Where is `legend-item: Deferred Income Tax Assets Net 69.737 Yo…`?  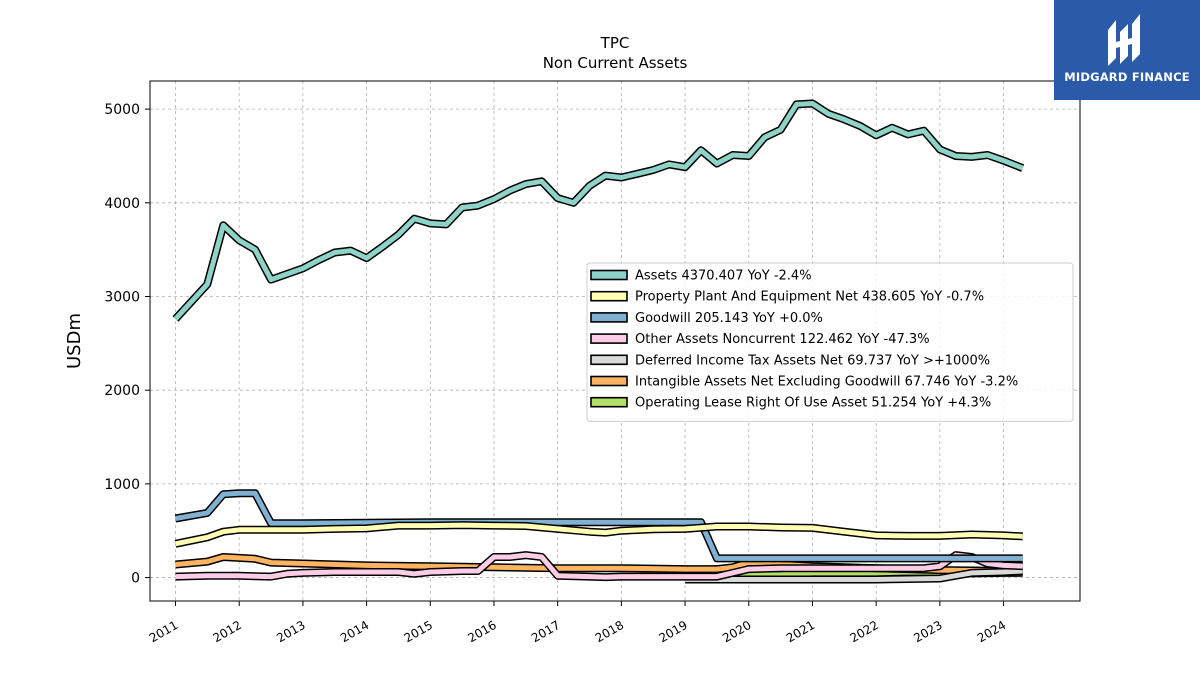 legend-item: Deferred Income Tax Assets Net 69.737 Yo… is located at coordinates (790, 360).